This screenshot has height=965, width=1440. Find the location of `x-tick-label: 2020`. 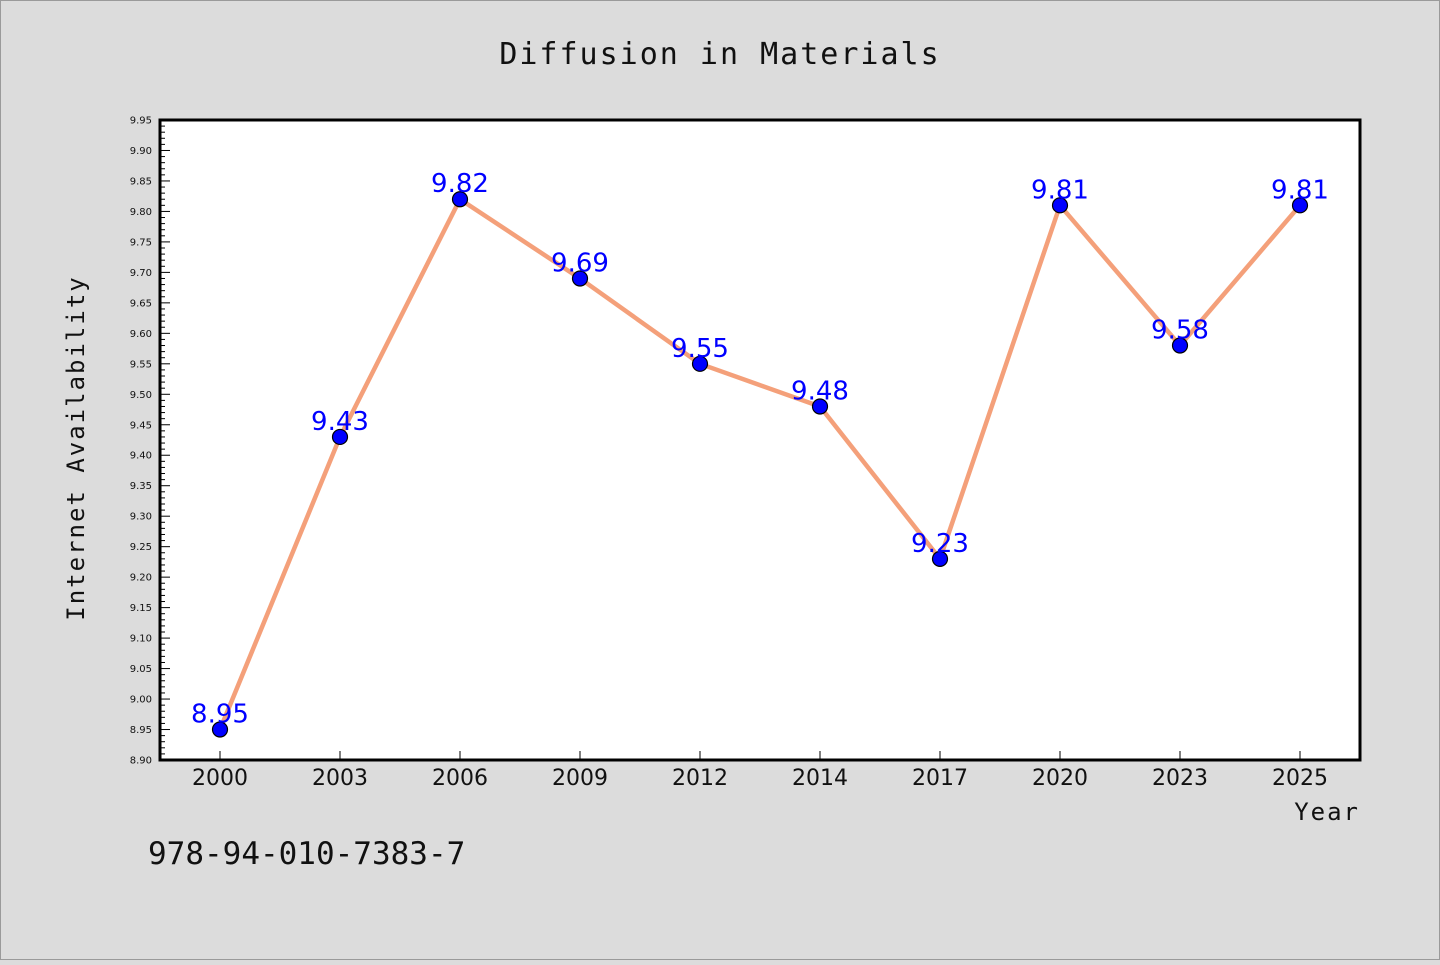

x-tick-label: 2020 is located at coordinates (1060, 778).